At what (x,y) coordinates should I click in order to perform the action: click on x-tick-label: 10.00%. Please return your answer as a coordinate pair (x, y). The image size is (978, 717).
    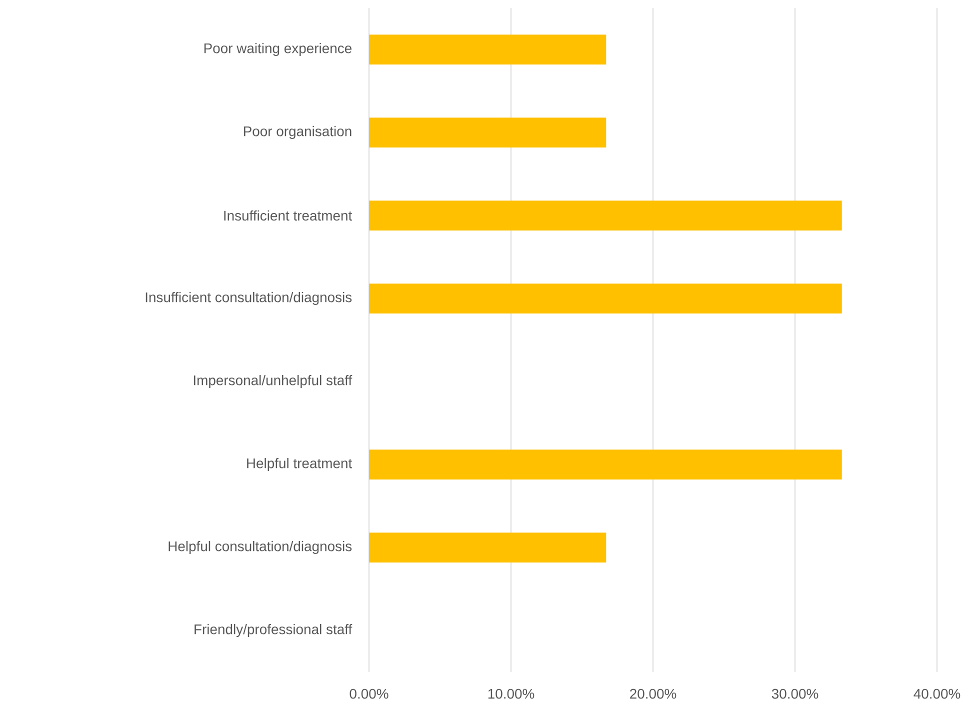
    Looking at the image, I should click on (511, 693).